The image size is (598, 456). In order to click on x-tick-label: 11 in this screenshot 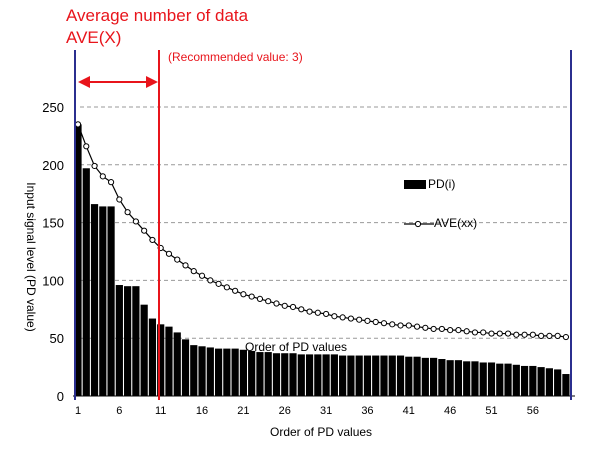, I will do `click(160, 411)`.